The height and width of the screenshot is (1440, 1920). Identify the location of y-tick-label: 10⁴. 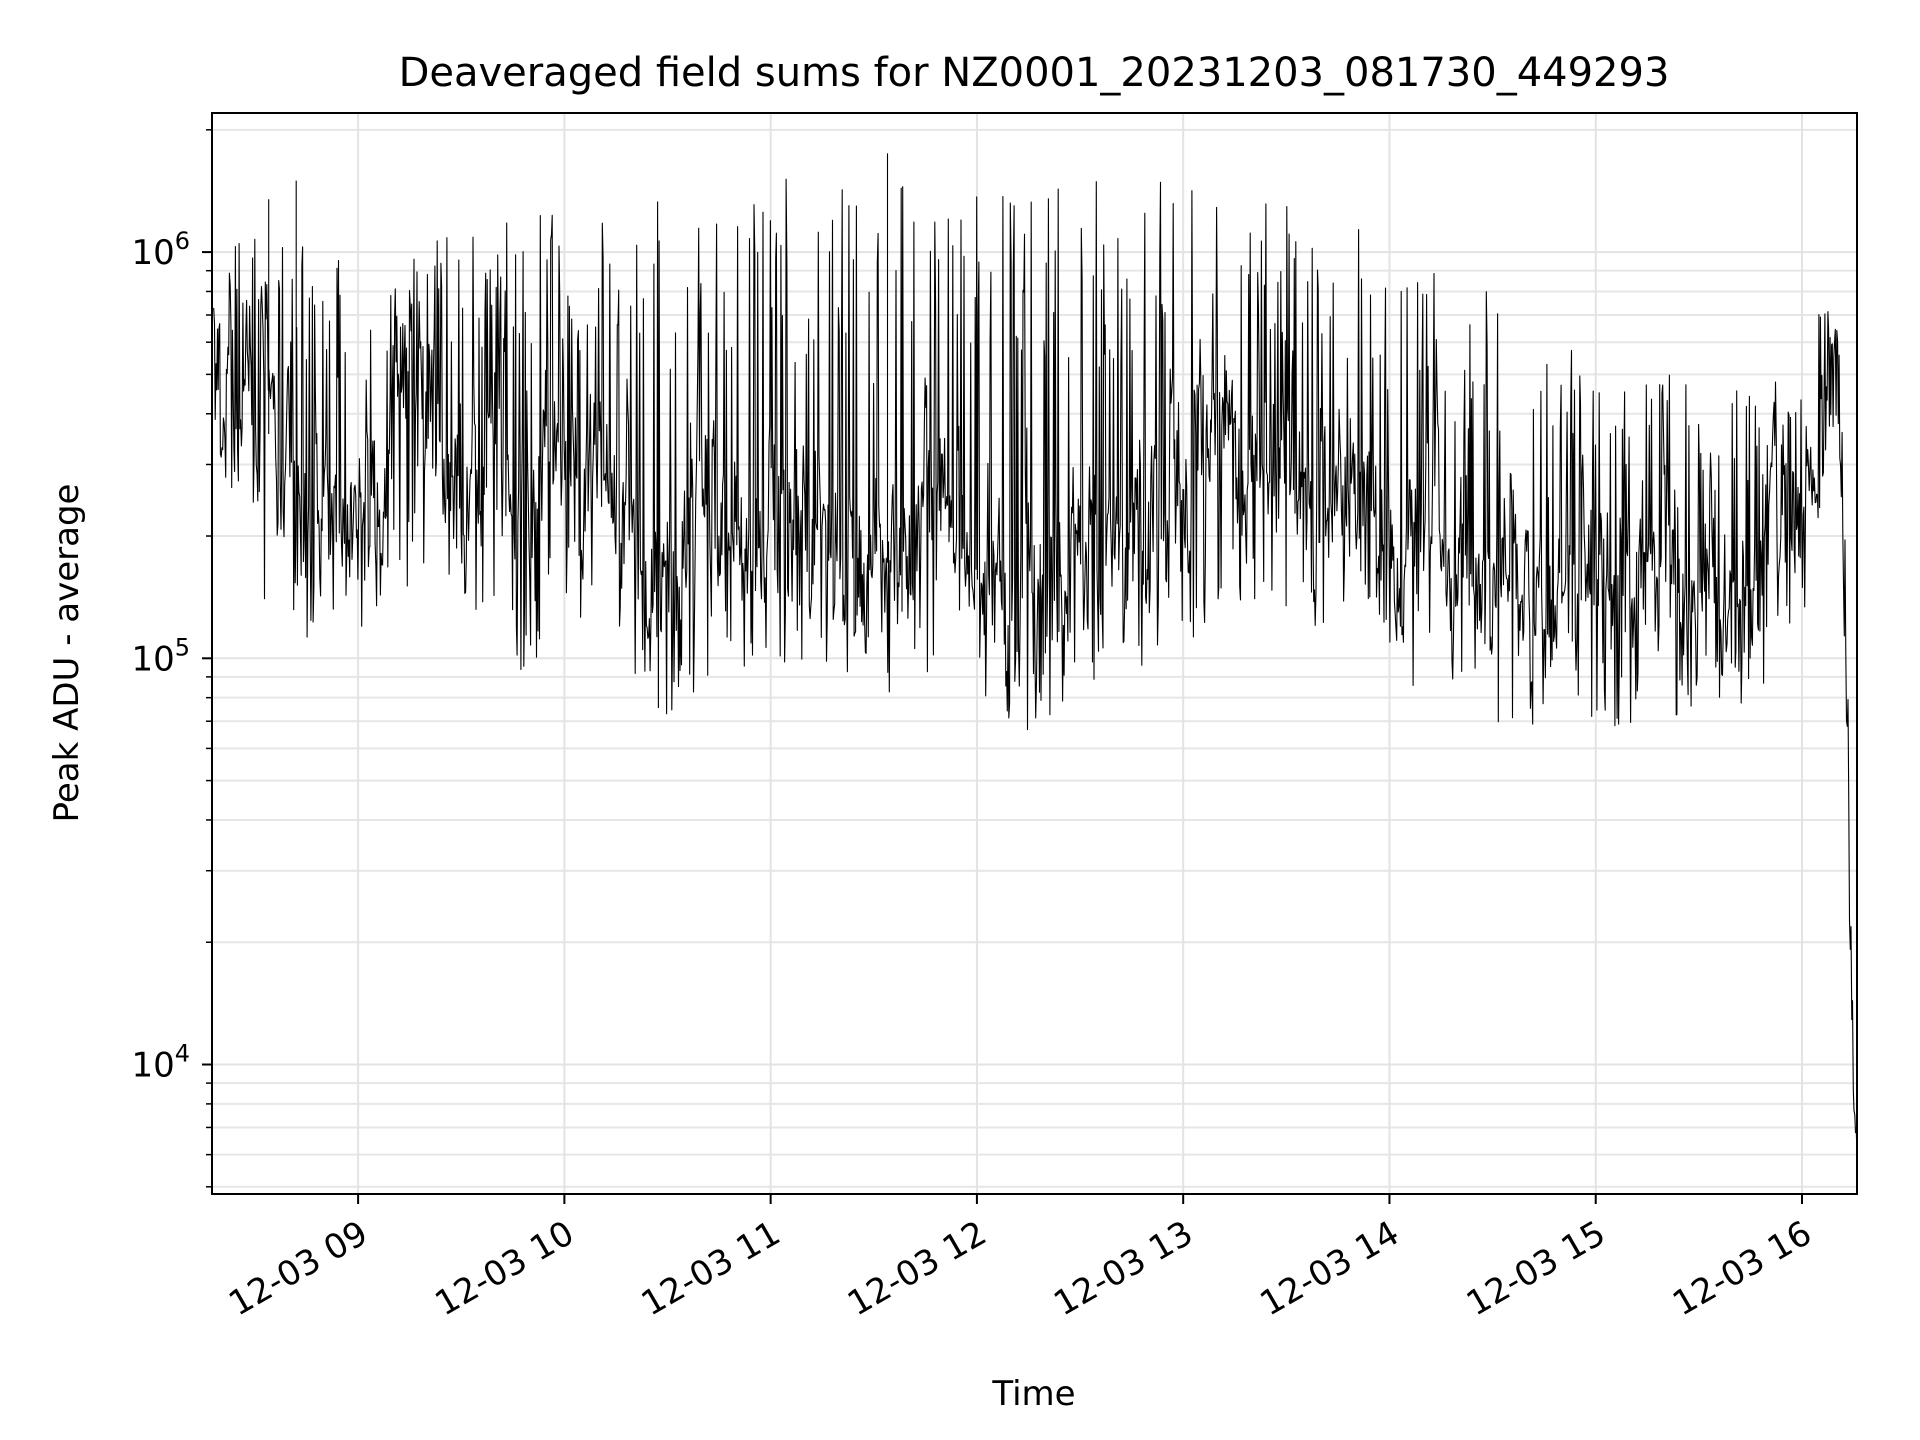
(160, 1063).